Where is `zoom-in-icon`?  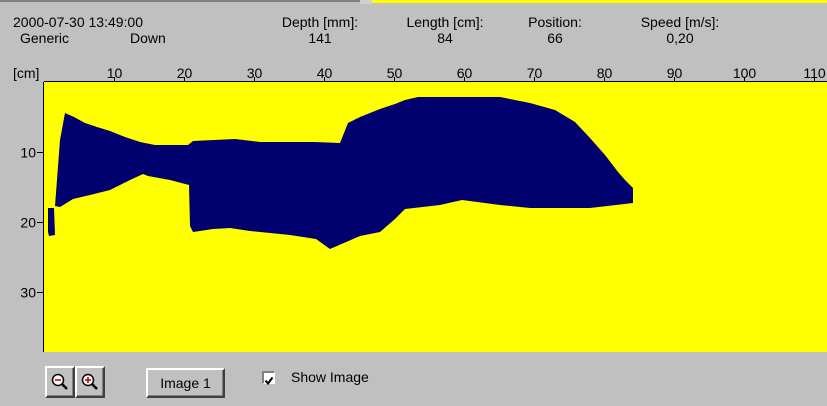
zoom-in-icon is located at coordinates (89, 381).